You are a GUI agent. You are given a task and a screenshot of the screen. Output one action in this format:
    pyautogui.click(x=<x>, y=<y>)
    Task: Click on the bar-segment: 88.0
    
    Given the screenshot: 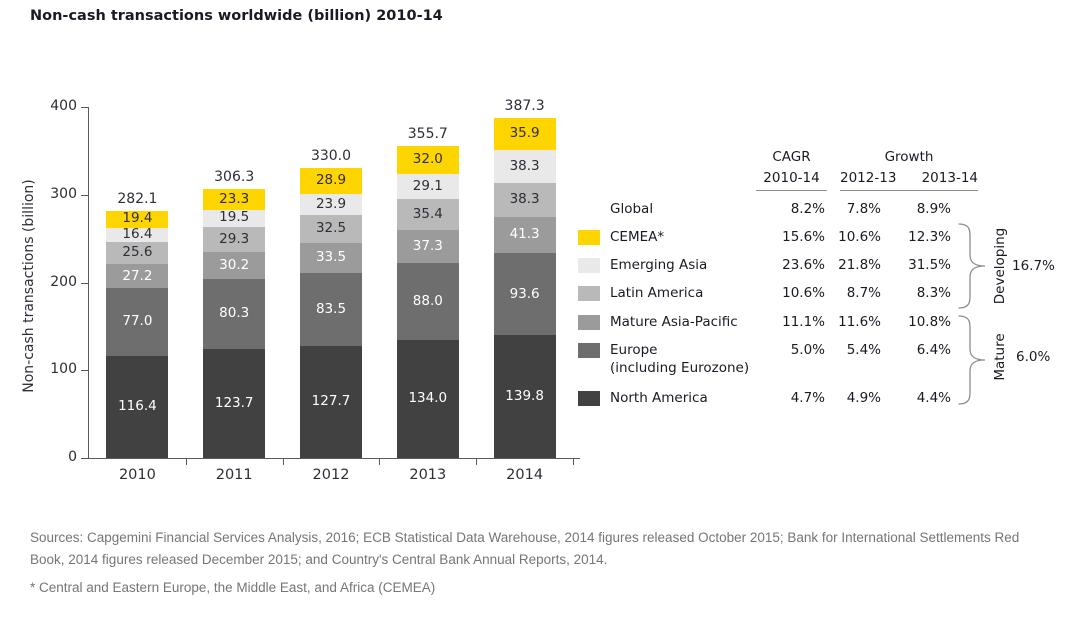 What is the action you would take?
    pyautogui.click(x=427, y=302)
    